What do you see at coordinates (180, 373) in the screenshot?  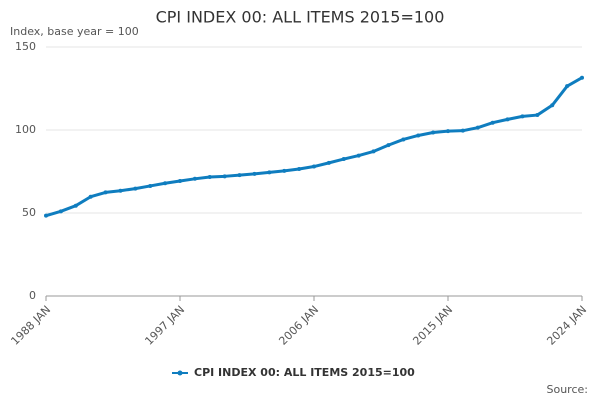 I see `legend-marker` at bounding box center [180, 373].